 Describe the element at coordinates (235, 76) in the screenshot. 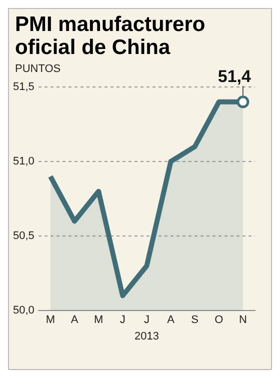

I see `annotation: 51,4` at that location.